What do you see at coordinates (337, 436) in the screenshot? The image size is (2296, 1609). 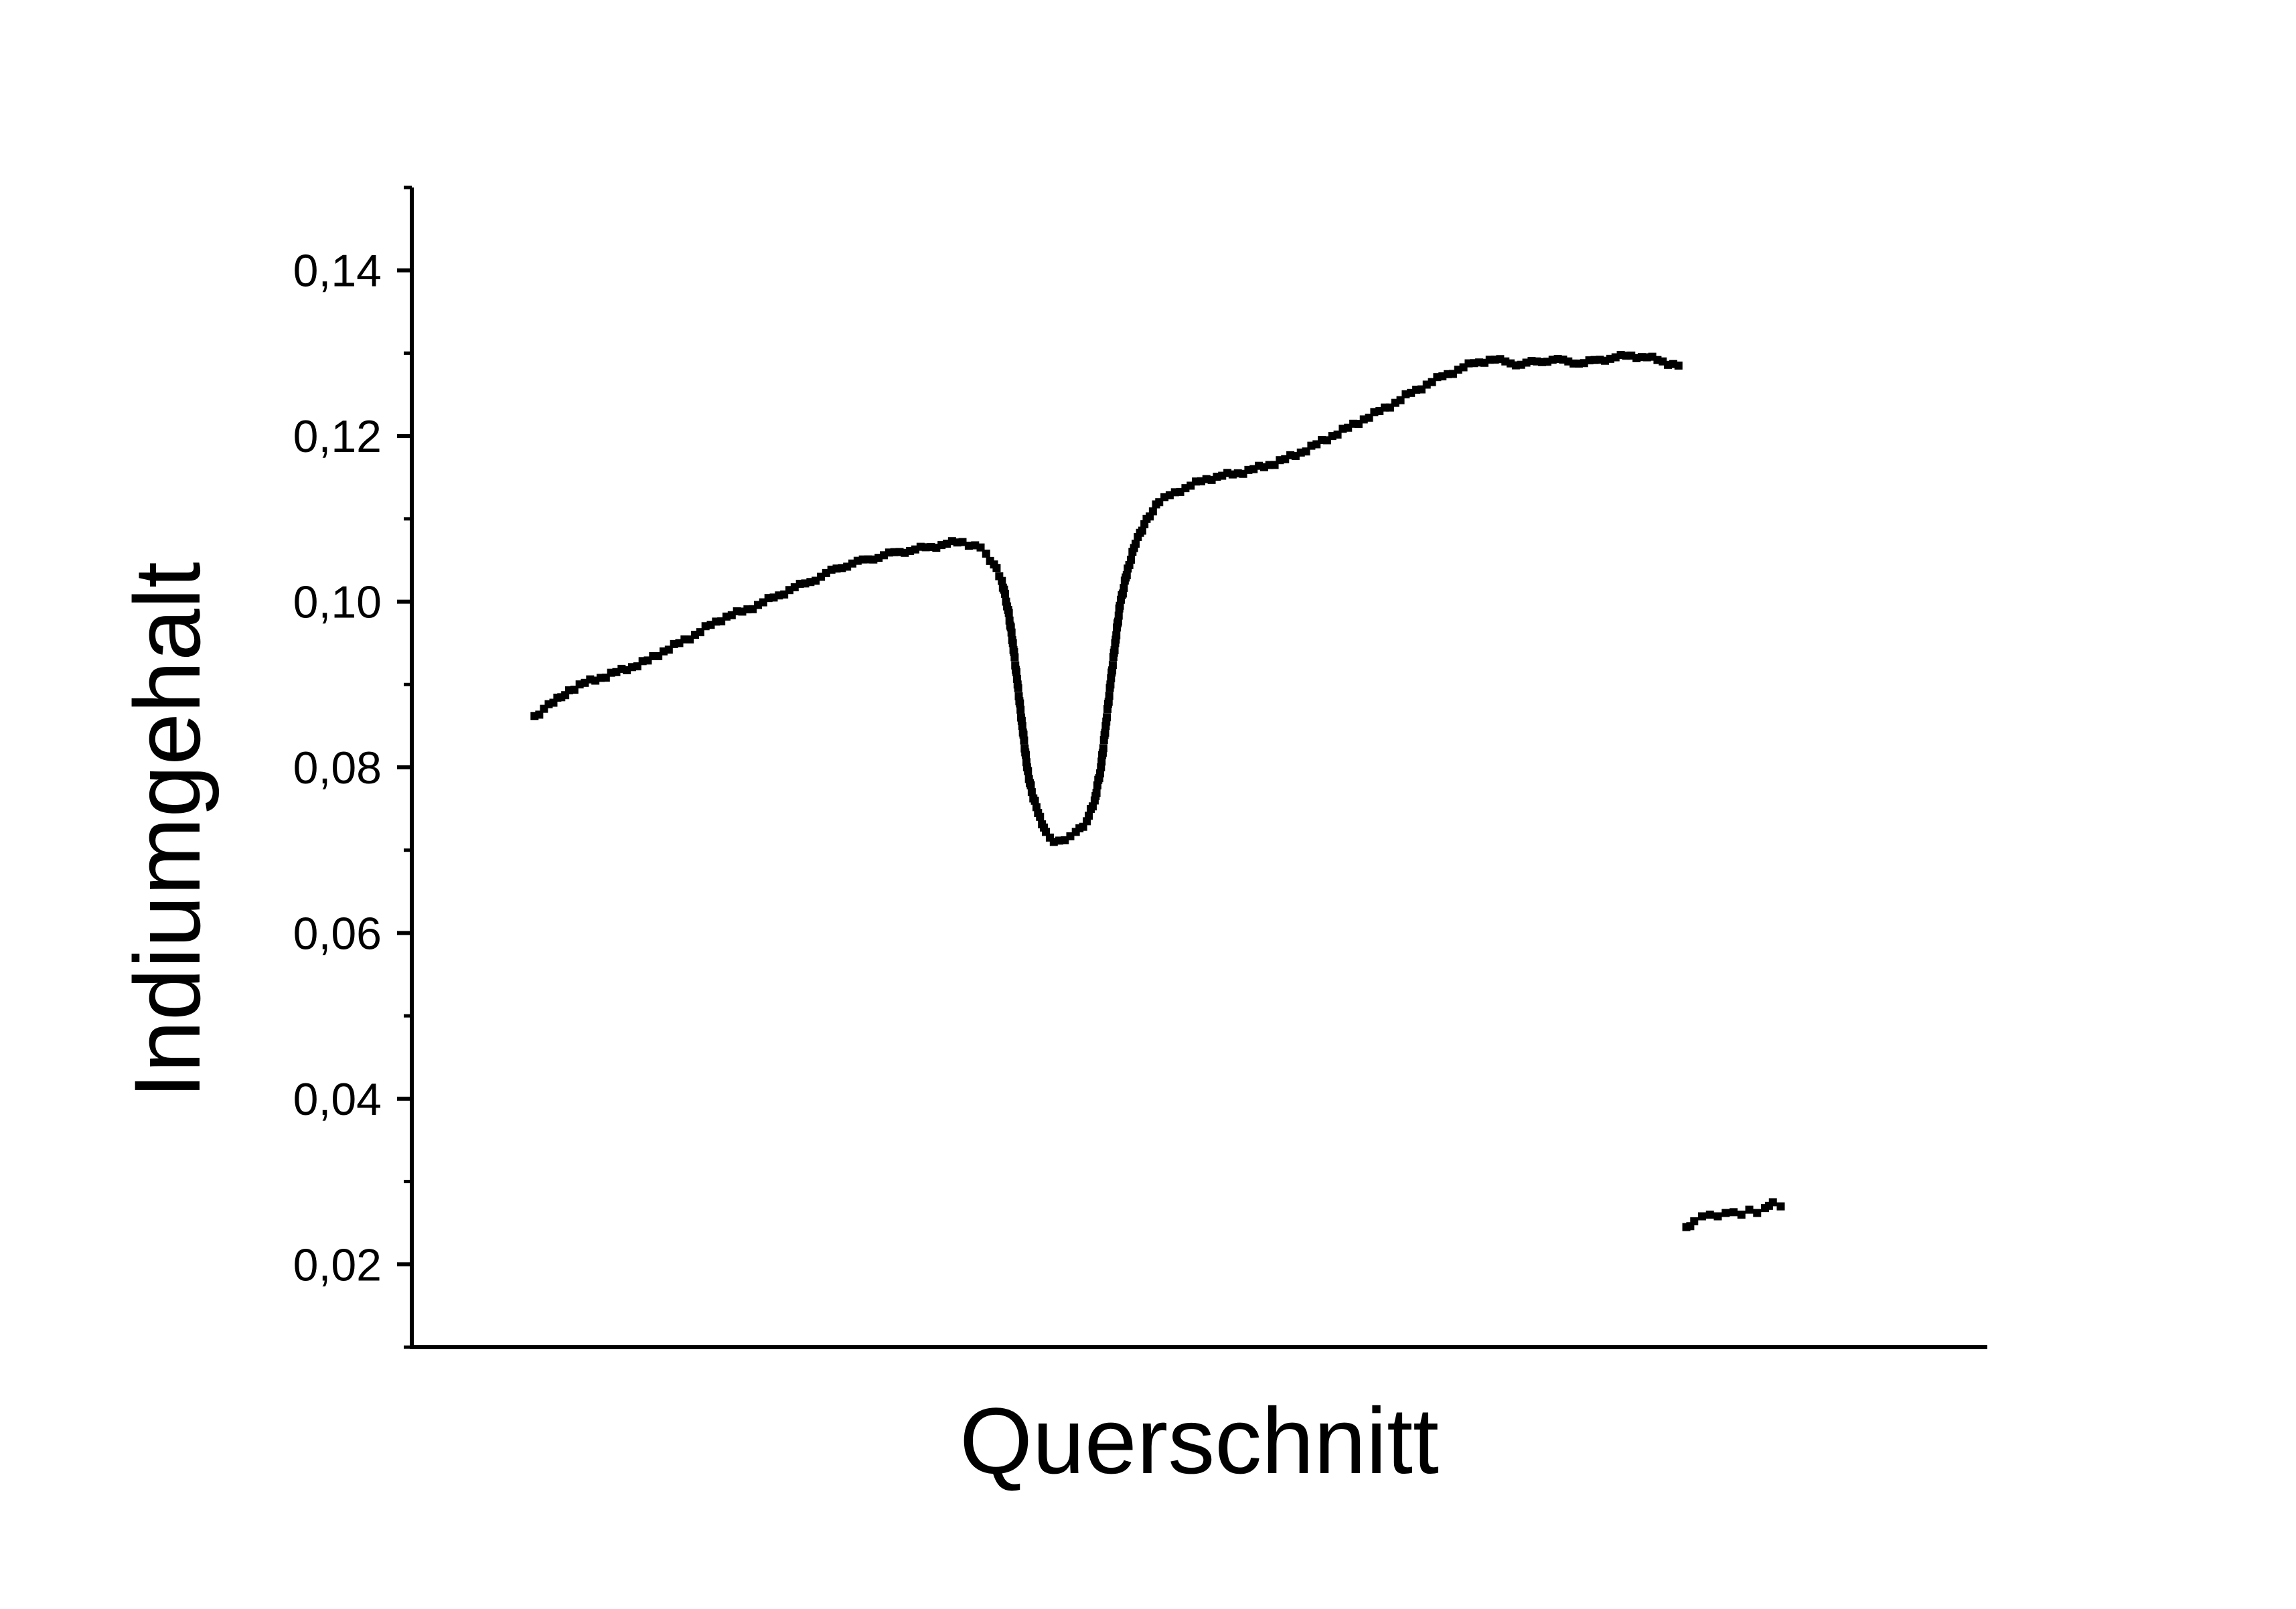 I see `y-tick-label: 0,12` at bounding box center [337, 436].